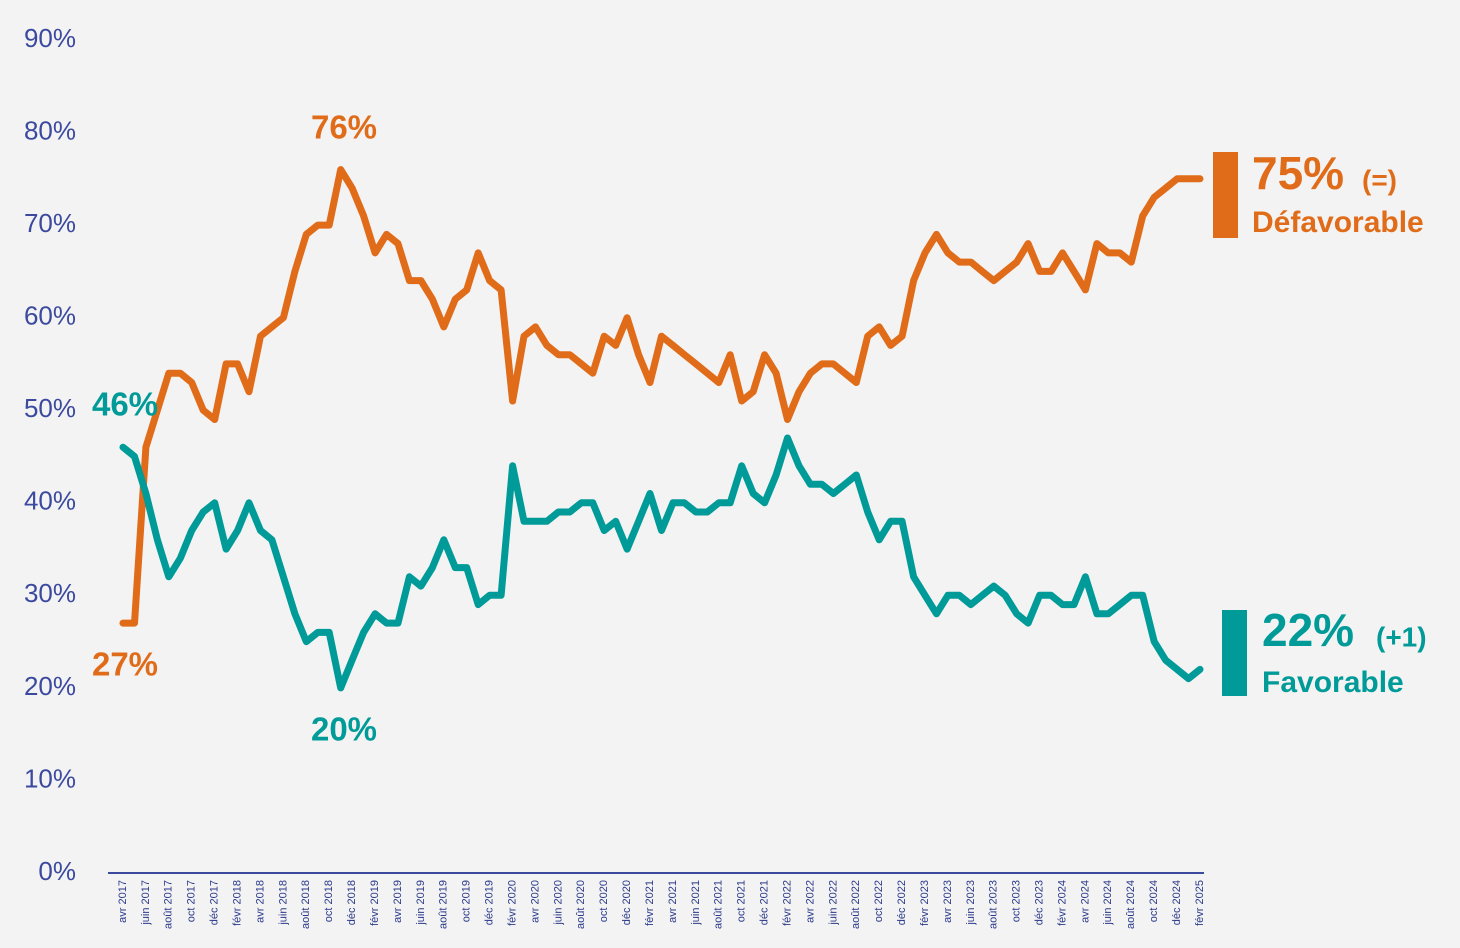 The width and height of the screenshot is (1460, 948). I want to click on x-tick-label: déc 2017, so click(215, 902).